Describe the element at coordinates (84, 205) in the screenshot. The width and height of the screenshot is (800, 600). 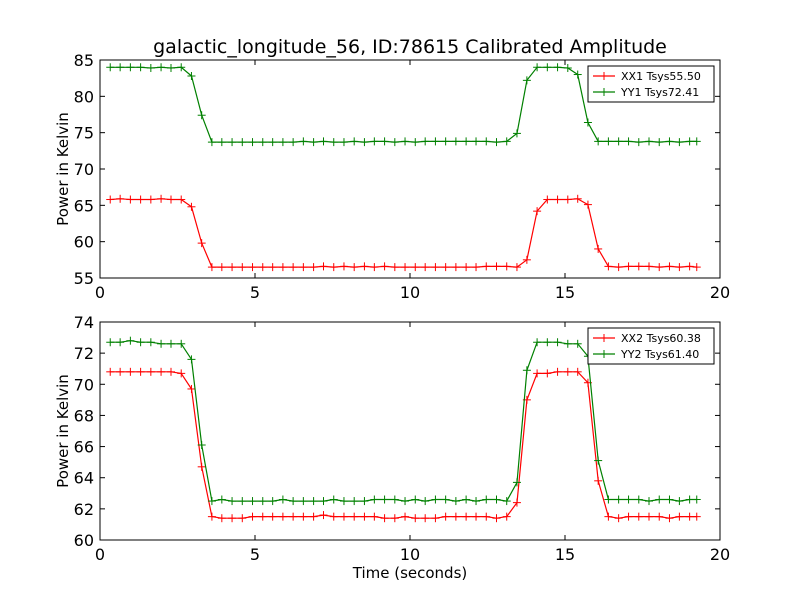
I see `y-tick-label: 65` at that location.